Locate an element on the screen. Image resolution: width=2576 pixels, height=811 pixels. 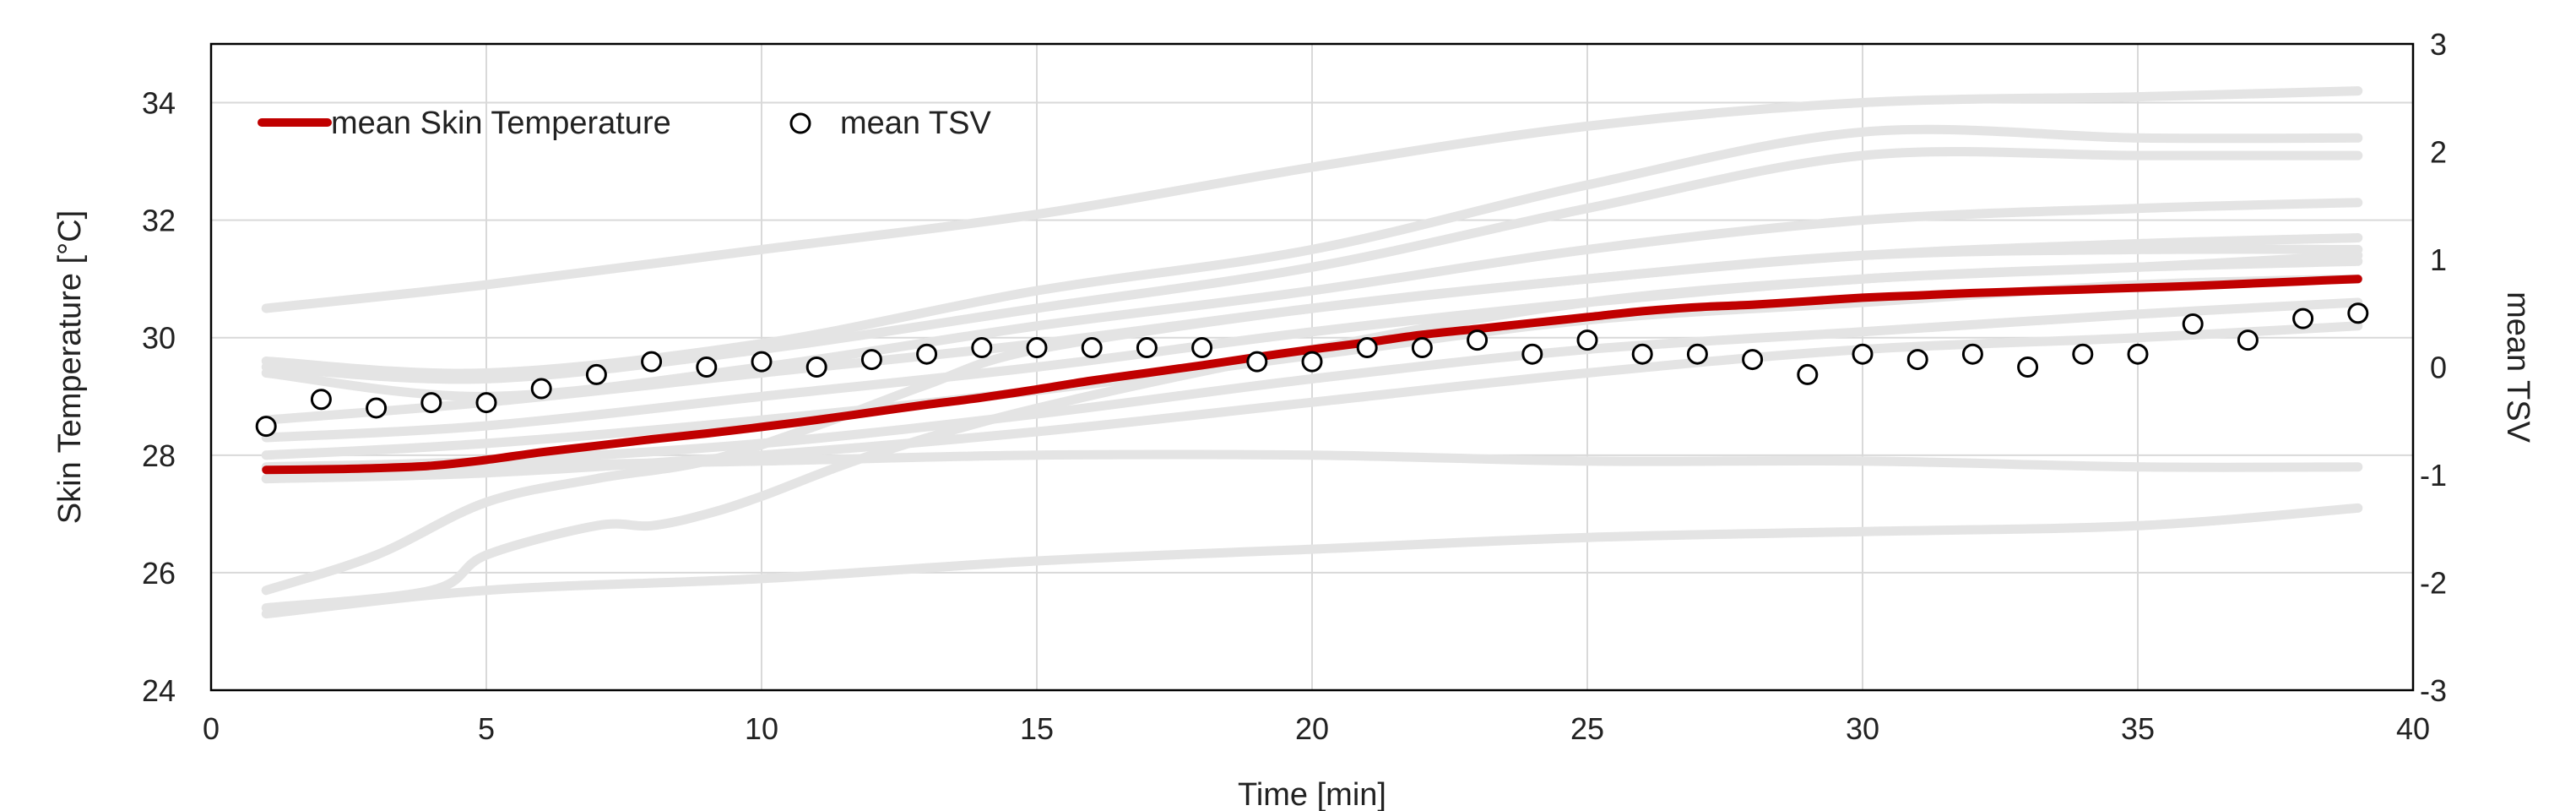
y2-tick-label: 1 is located at coordinates (2439, 259).